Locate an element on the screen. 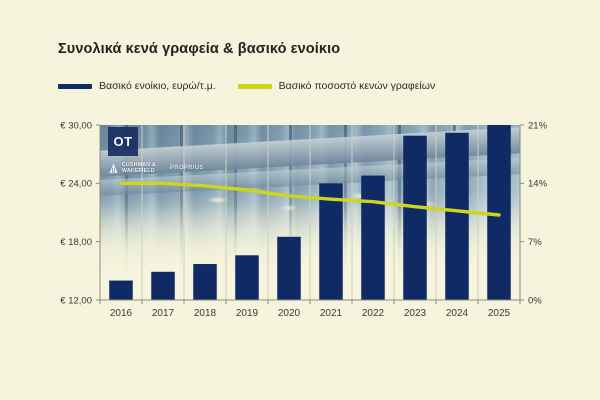 This screenshot has width=600, height=400. left-axis-tick-label: € 18,00 is located at coordinates (76, 242).